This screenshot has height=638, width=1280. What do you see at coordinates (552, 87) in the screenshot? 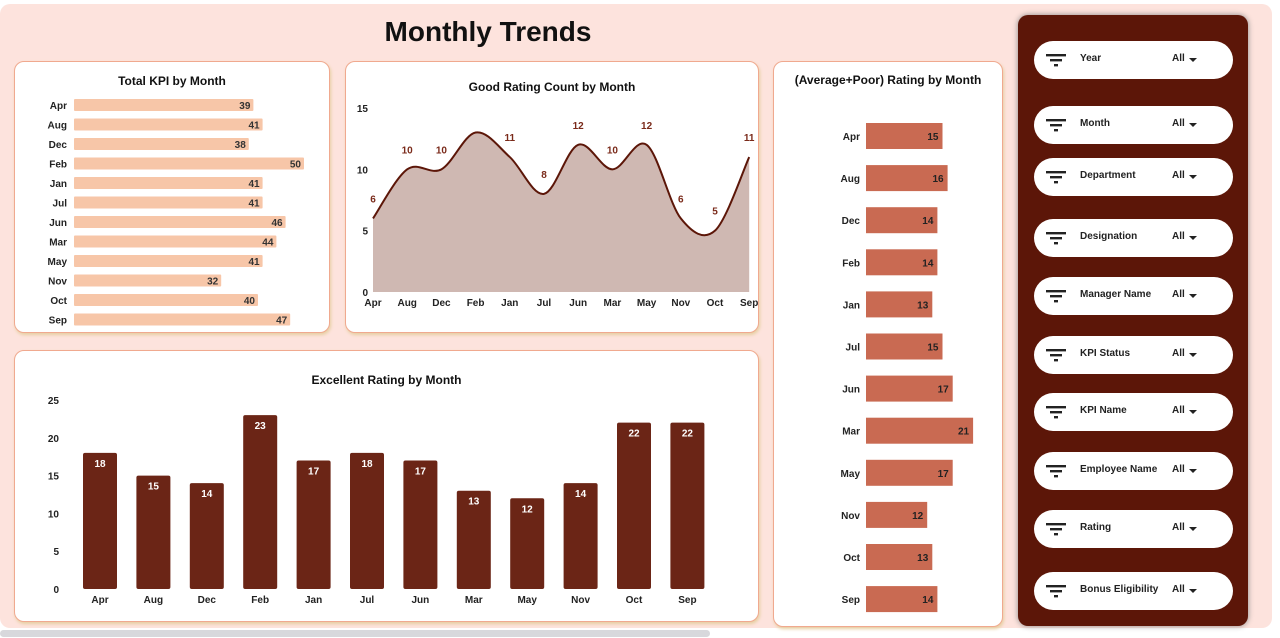
I see `chart-title: Good Rating Count by Month` at bounding box center [552, 87].